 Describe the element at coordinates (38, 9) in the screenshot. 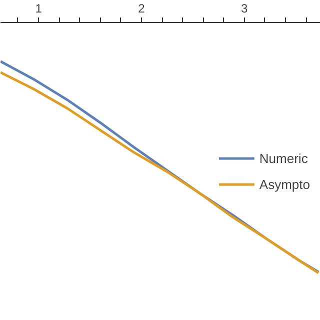

I see `x-tick-label: 1` at that location.